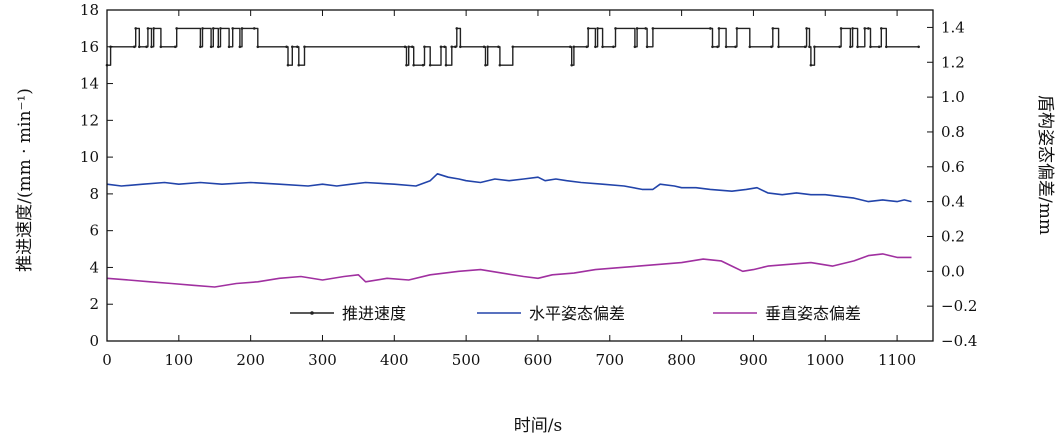 The height and width of the screenshot is (447, 1059). I want to click on legend-label: 推进速度, so click(374, 313).